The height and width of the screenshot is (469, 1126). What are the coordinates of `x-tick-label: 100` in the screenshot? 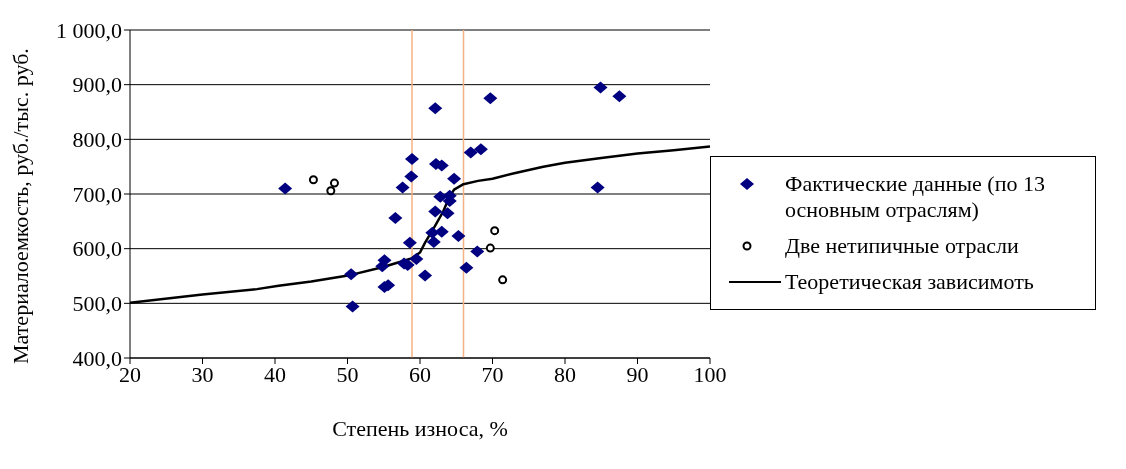 It's located at (710, 374).